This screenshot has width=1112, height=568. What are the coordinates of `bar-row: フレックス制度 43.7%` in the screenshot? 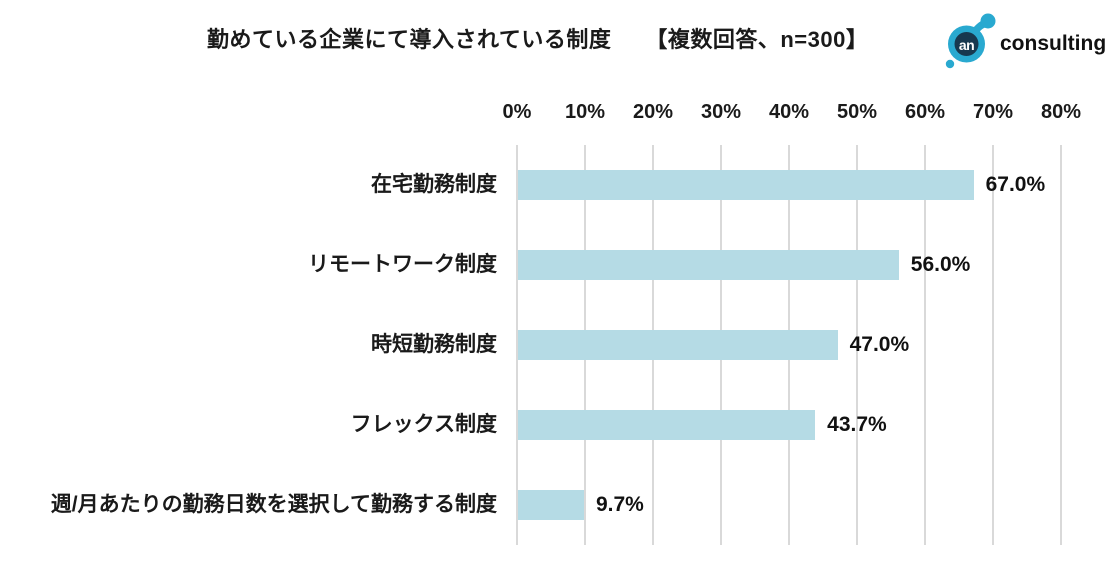 It's located at (707, 425).